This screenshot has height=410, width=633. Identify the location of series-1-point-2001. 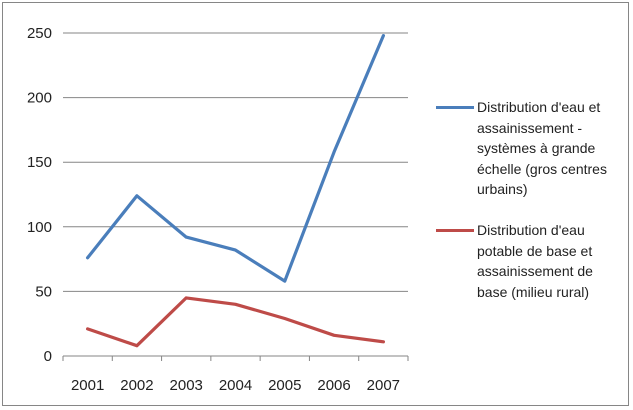
(87, 258).